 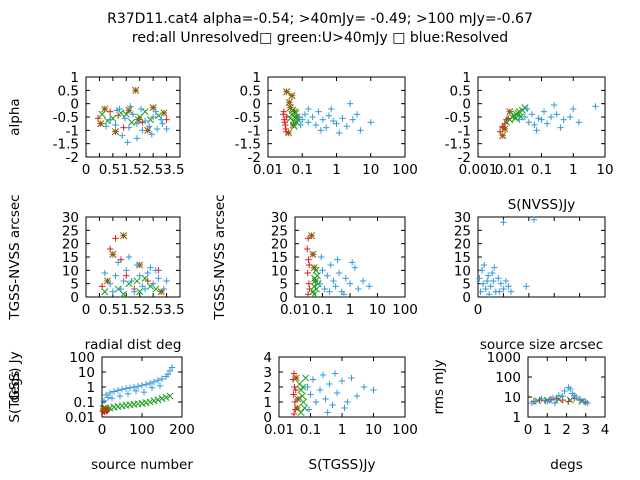 I want to click on y-tick-label: 25, so click(x=279, y=231).